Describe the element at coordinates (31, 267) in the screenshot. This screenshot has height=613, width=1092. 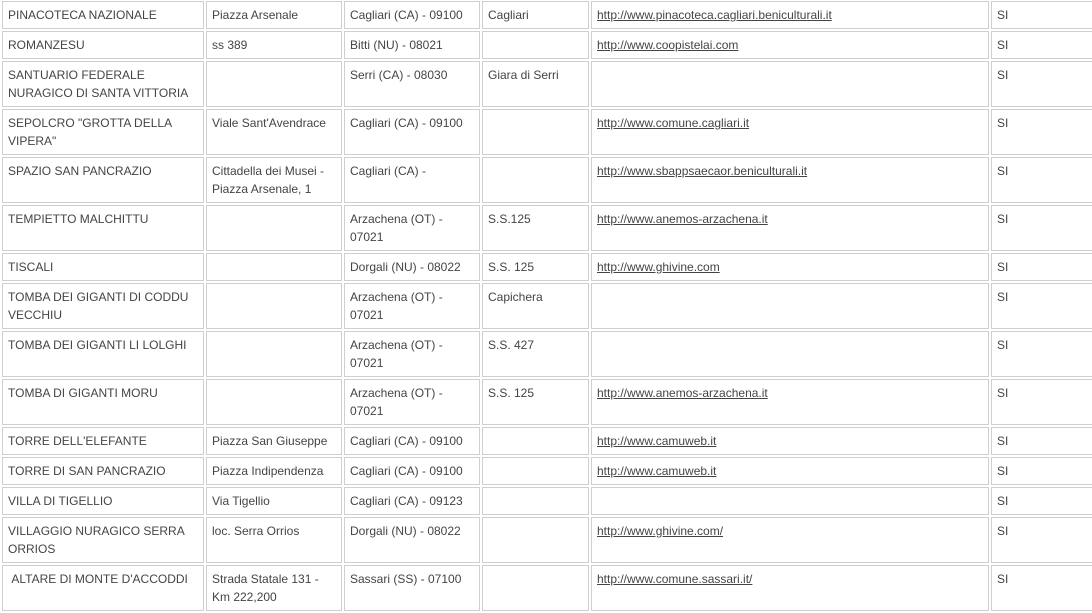
I see `site-name-text: TISCALI` at that location.